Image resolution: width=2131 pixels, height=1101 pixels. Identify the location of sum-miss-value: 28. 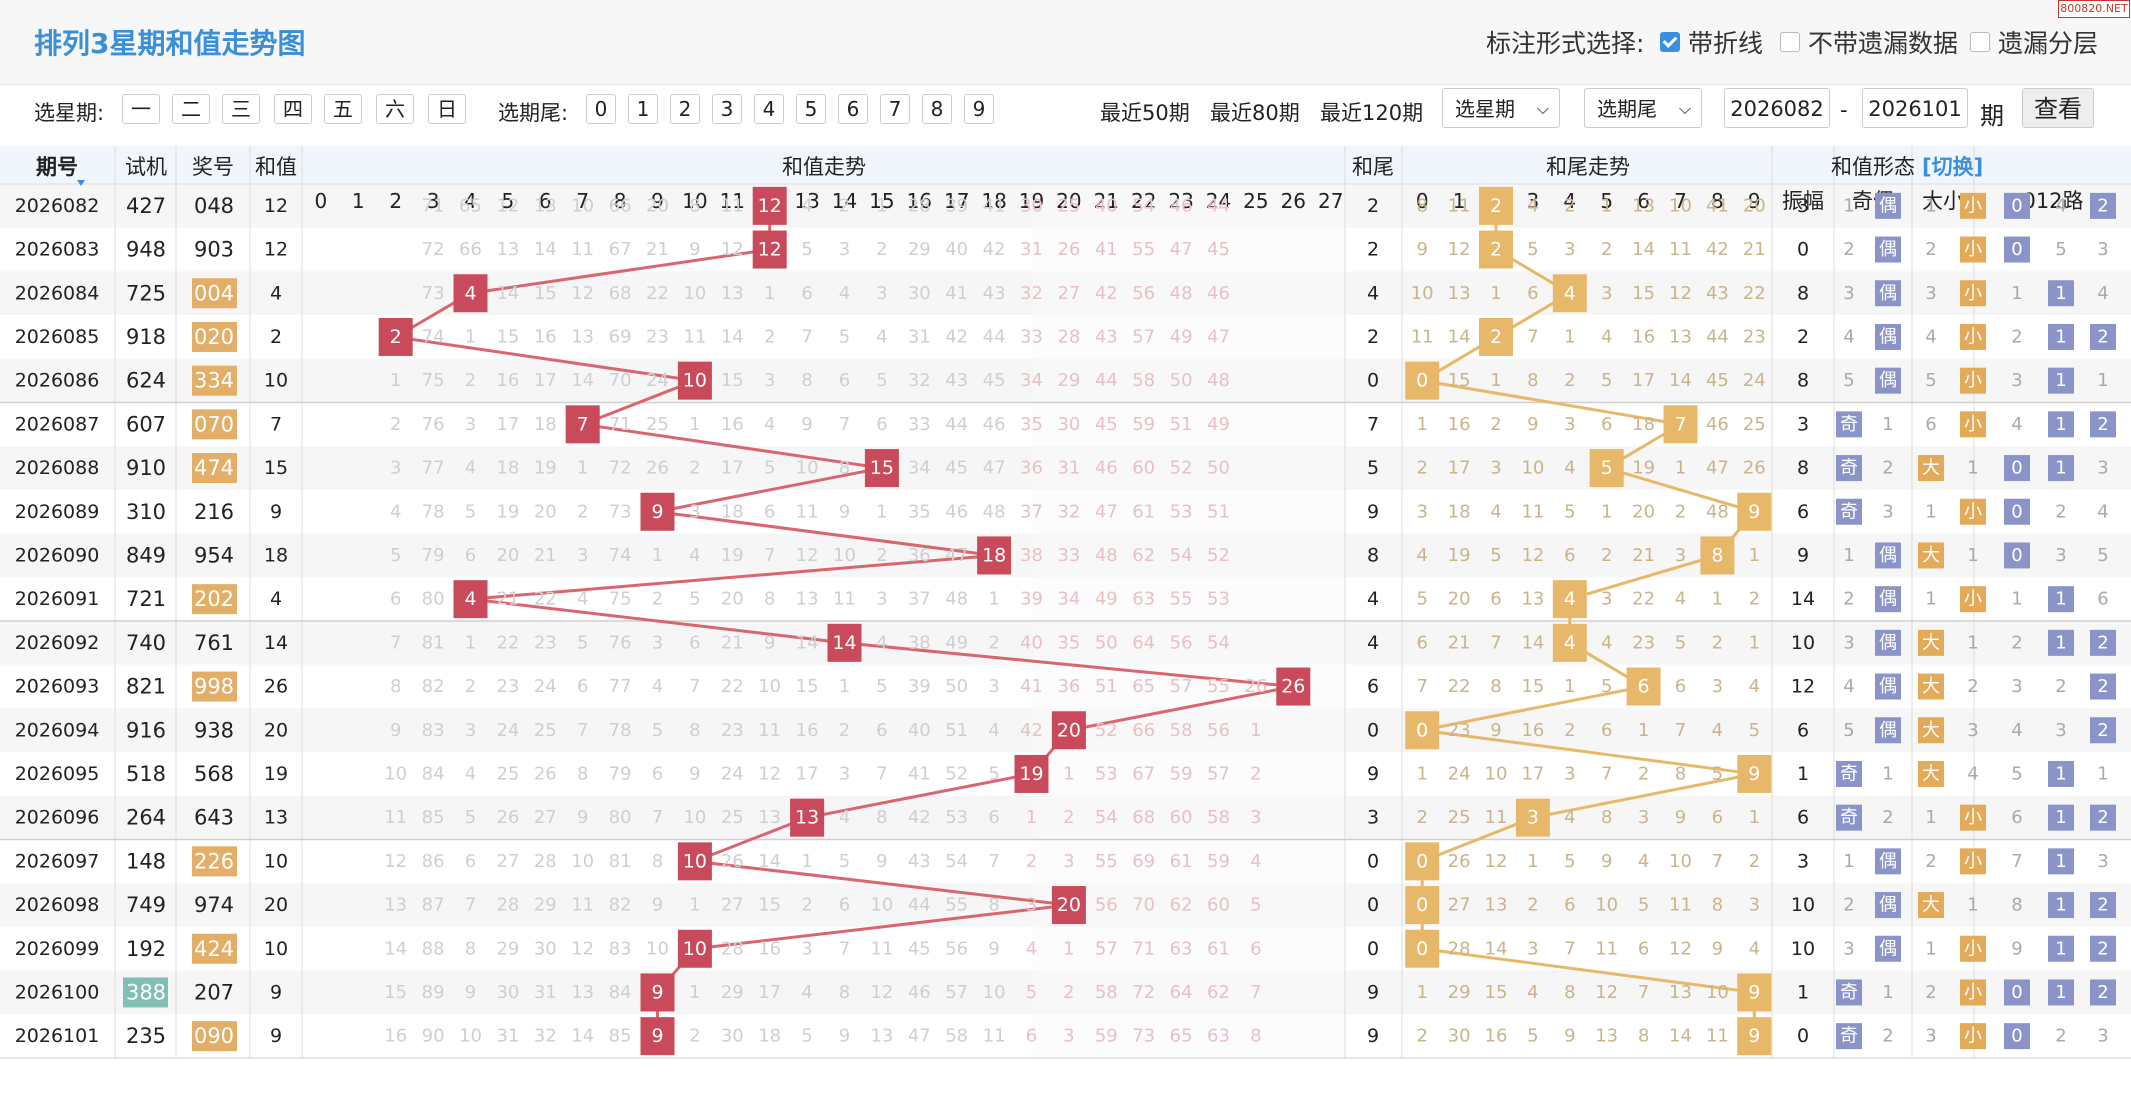
(732, 948).